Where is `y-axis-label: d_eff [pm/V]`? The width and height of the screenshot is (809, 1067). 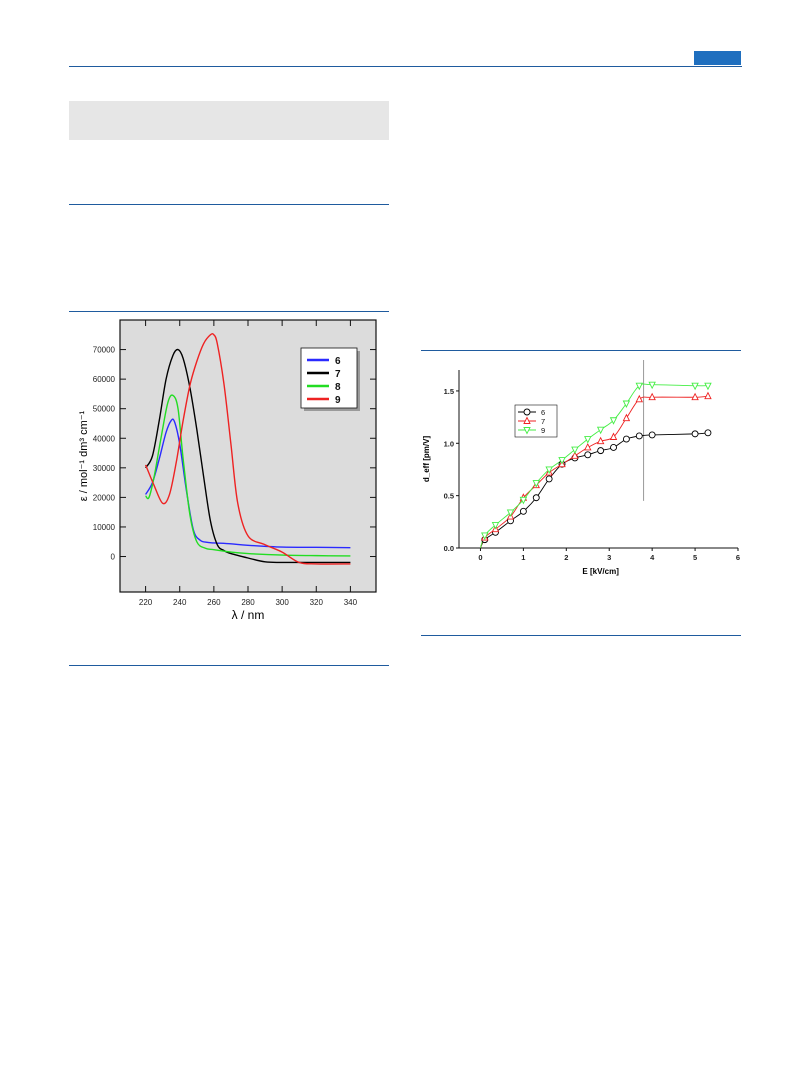 y-axis-label: d_eff [pm/V] is located at coordinates (426, 459).